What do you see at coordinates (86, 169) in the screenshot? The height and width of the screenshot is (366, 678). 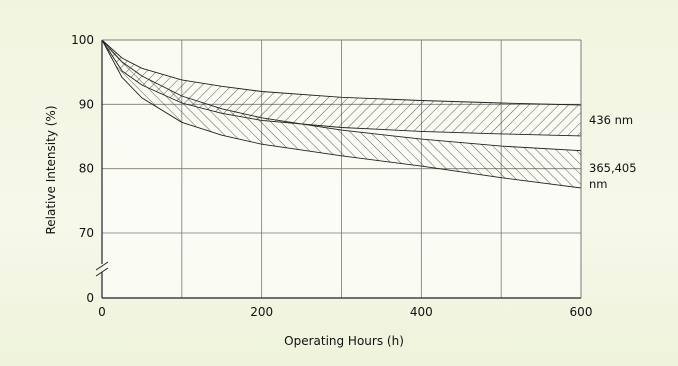 I see `y-tick-label: 80` at bounding box center [86, 169].